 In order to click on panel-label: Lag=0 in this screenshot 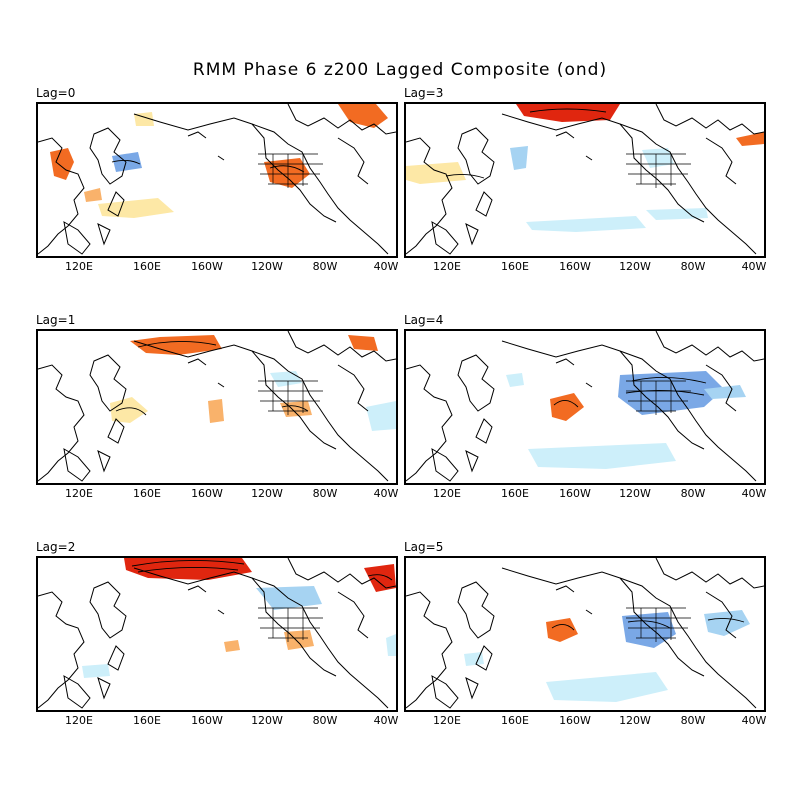, I will do `click(56, 93)`.